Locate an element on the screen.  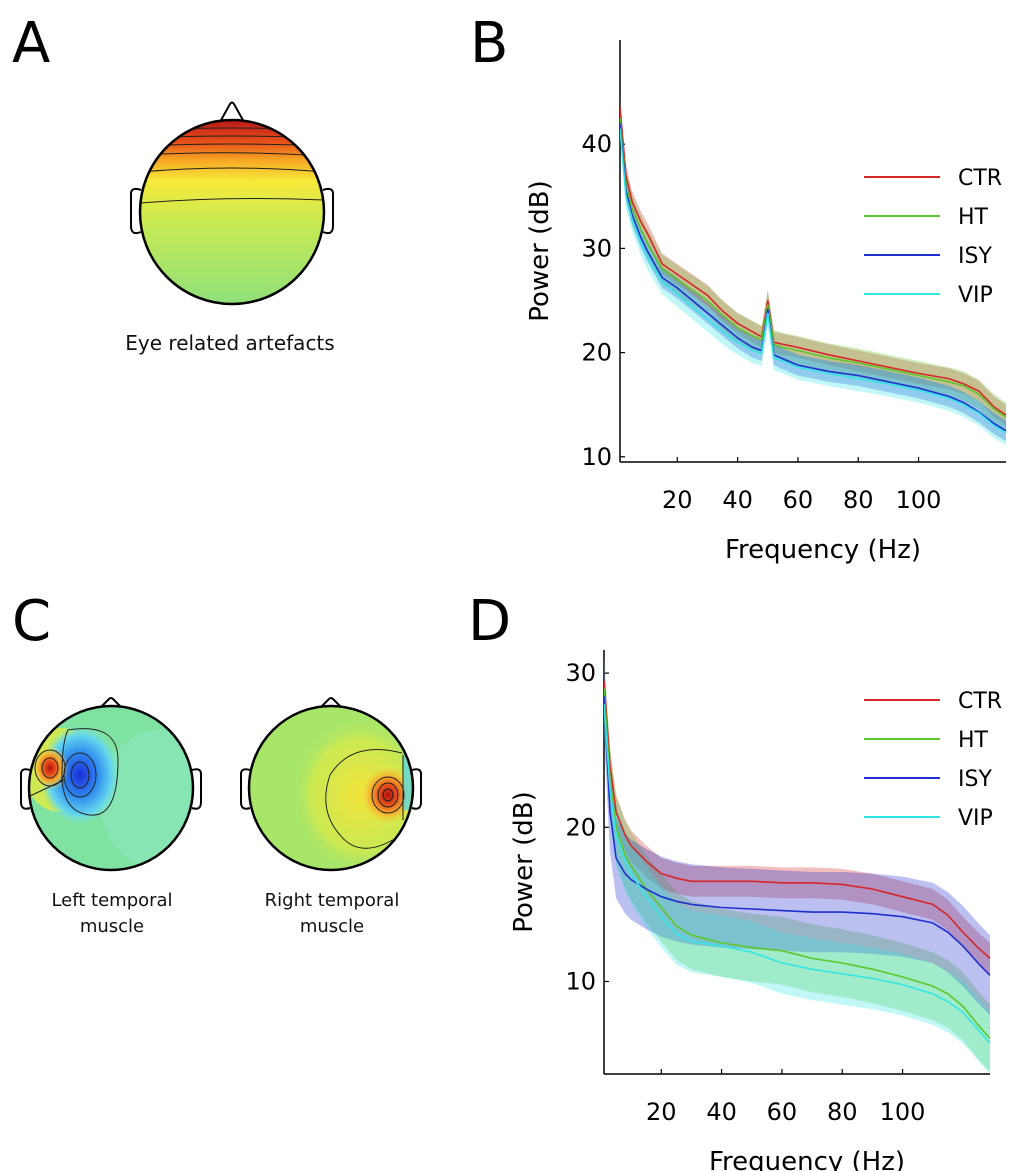
panel-letter-c: C is located at coordinates (31, 621).